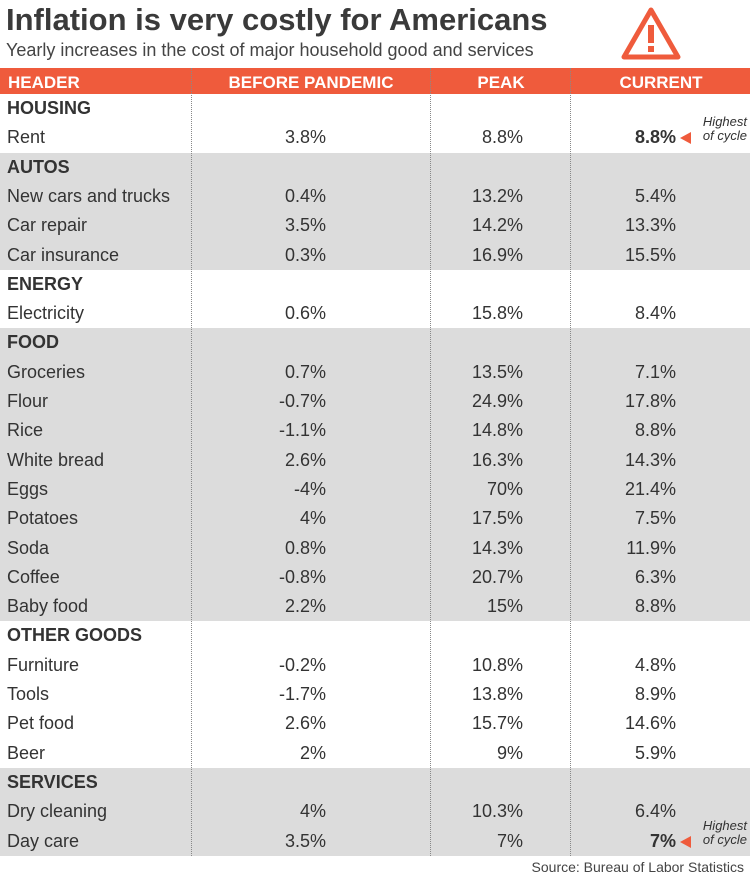  What do you see at coordinates (89, 195) in the screenshot?
I see `row-label: New cars and trucks` at bounding box center [89, 195].